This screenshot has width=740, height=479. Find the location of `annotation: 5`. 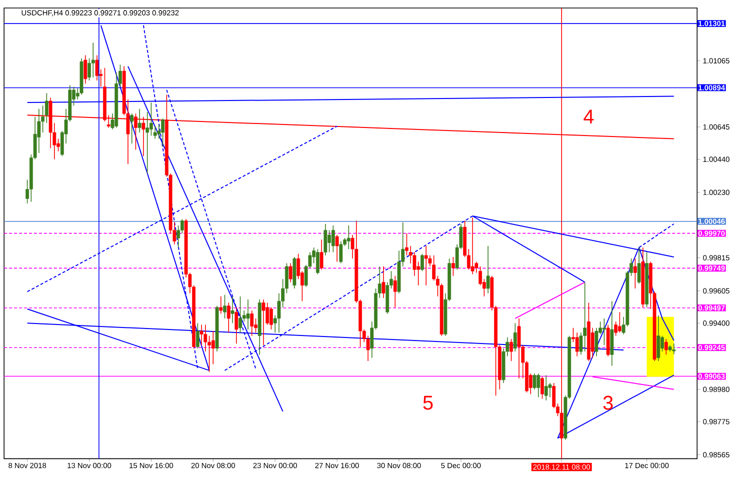

annotation: 5 is located at coordinates (428, 403).